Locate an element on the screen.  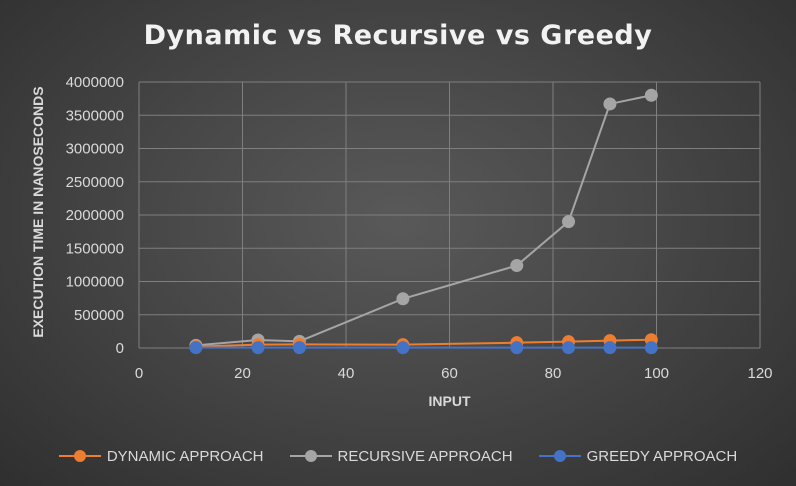
legend-item: GREEDY APPROACH is located at coordinates (638, 456).